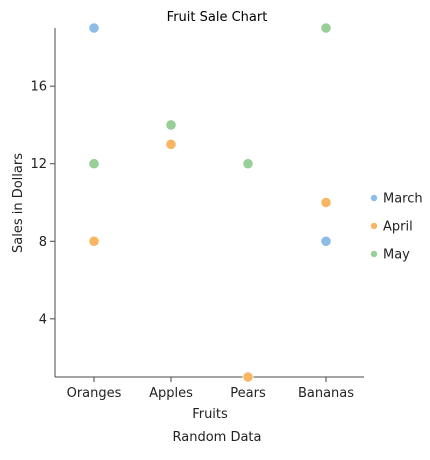  I want to click on chart-subtitle: Random Data, so click(217, 437).